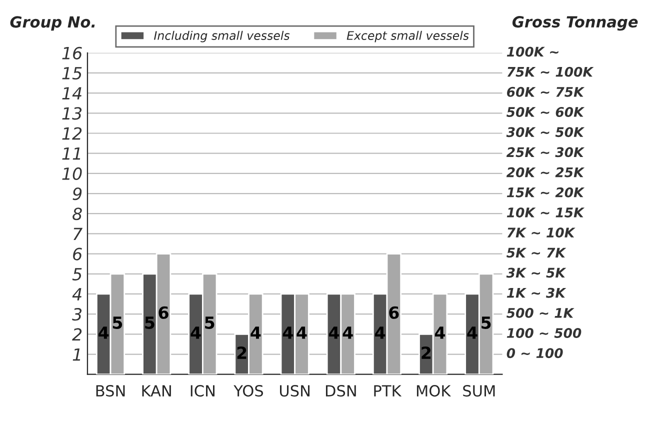 This screenshot has width=648, height=423. Describe the element at coordinates (540, 313) in the screenshot. I see `text: 500 ~ 1K` at that location.